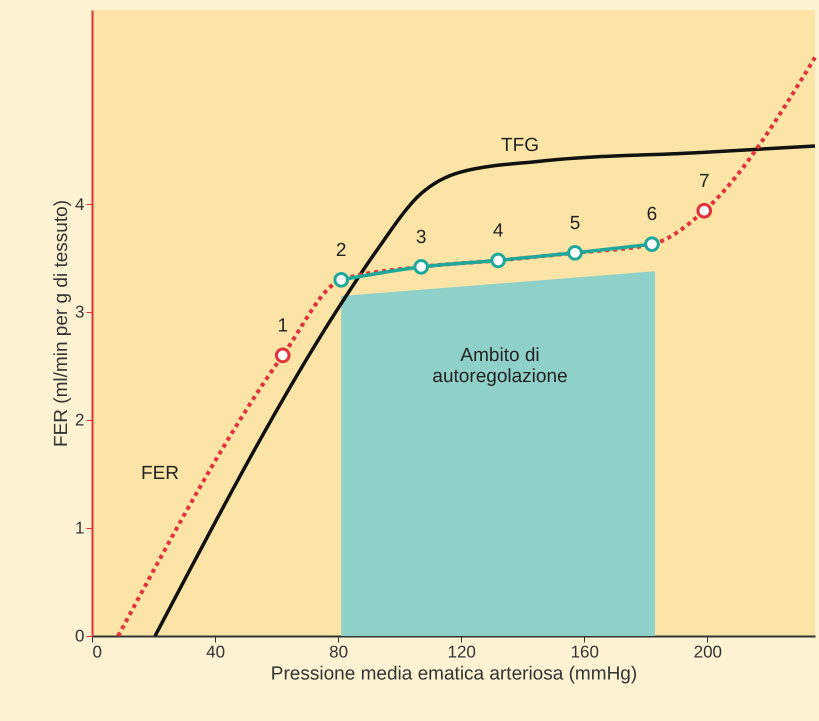 This screenshot has width=819, height=721. Describe the element at coordinates (341, 250) in the screenshot. I see `annotation: 2` at that location.